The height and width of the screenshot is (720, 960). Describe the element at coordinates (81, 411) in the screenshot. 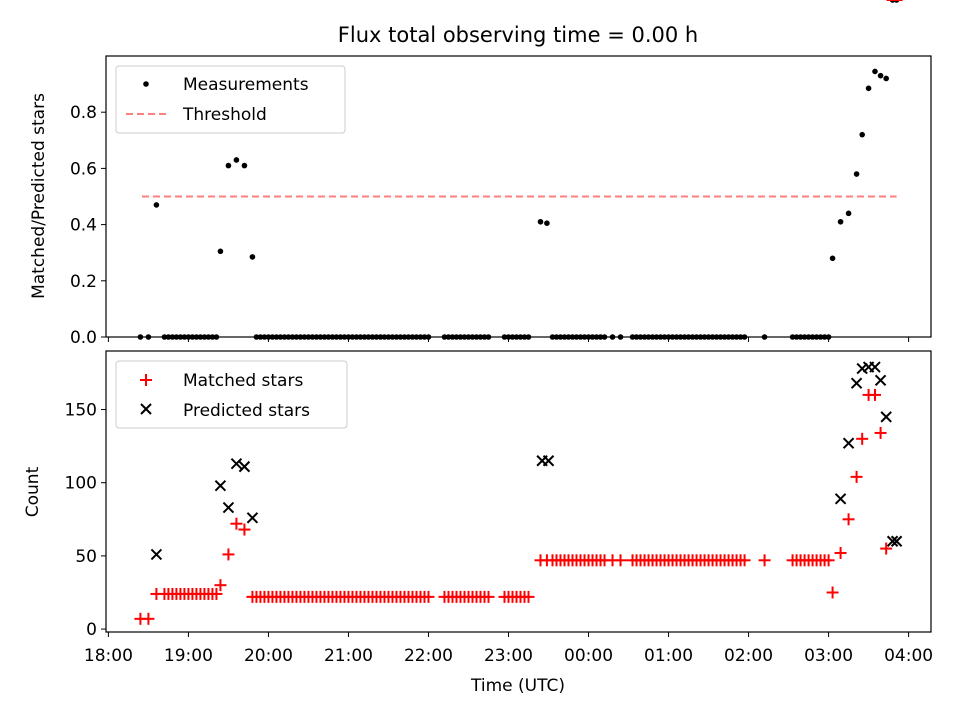

I see `bottom-y-tick-label: 150` at that location.